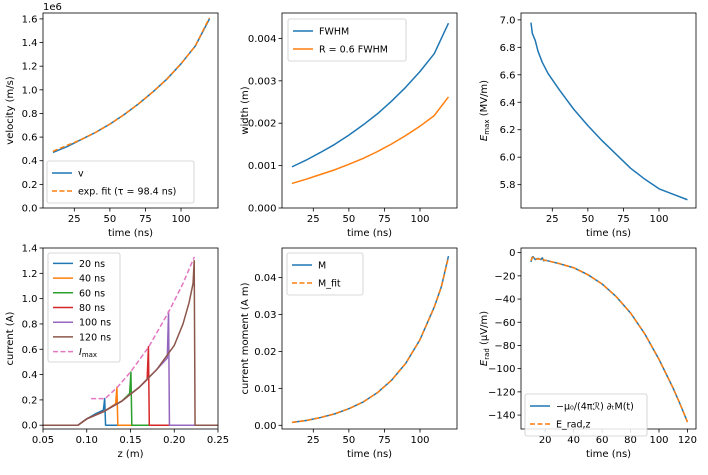 This screenshot has height=475, width=708. Describe the element at coordinates (602, 440) in the screenshot. I see `x-tick-label: 60` at that location.